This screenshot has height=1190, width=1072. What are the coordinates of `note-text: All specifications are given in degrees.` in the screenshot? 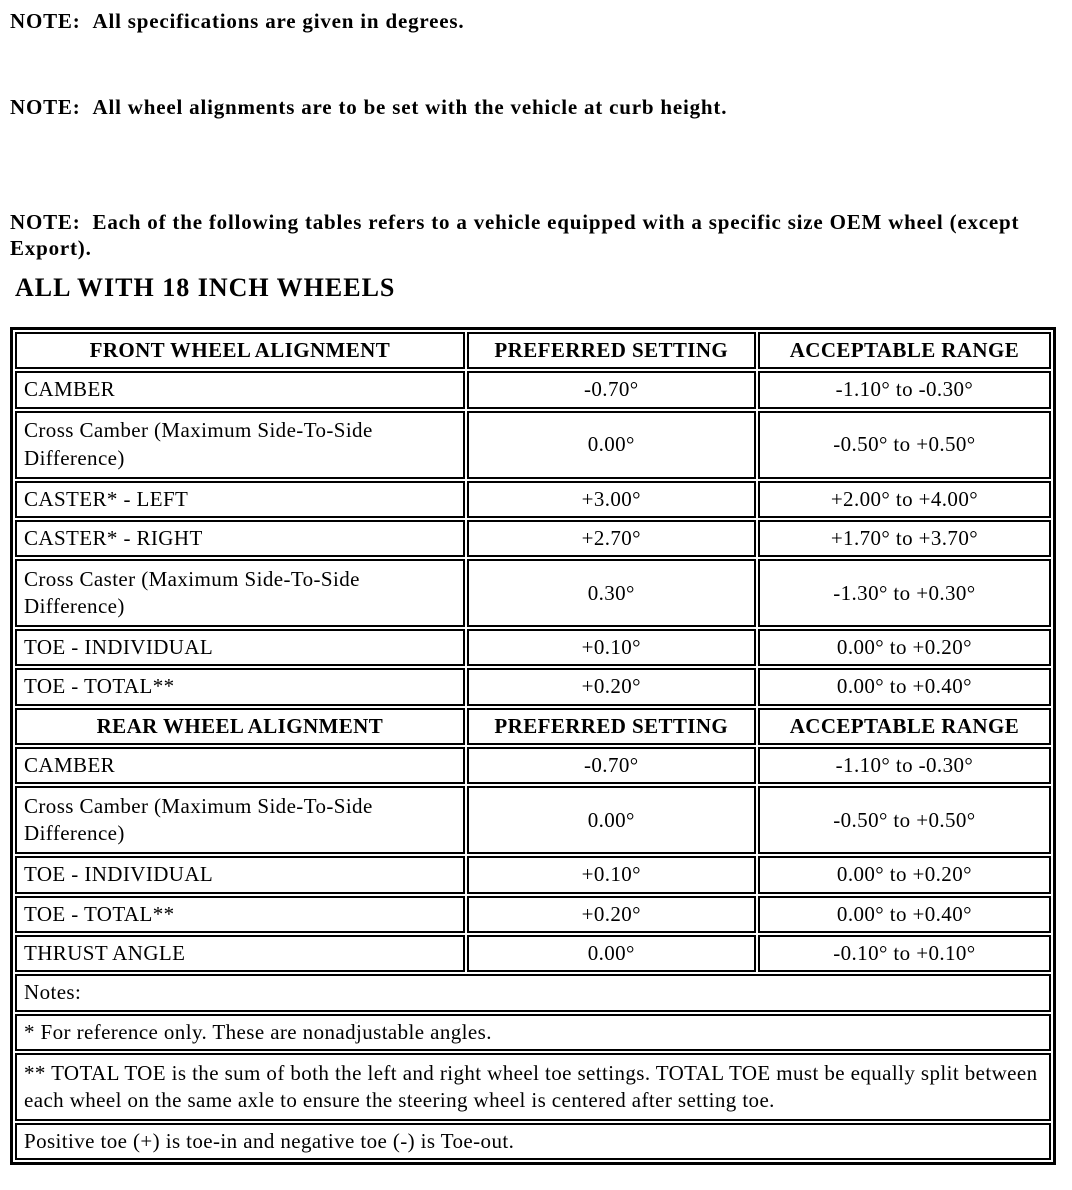 It's located at (278, 21).